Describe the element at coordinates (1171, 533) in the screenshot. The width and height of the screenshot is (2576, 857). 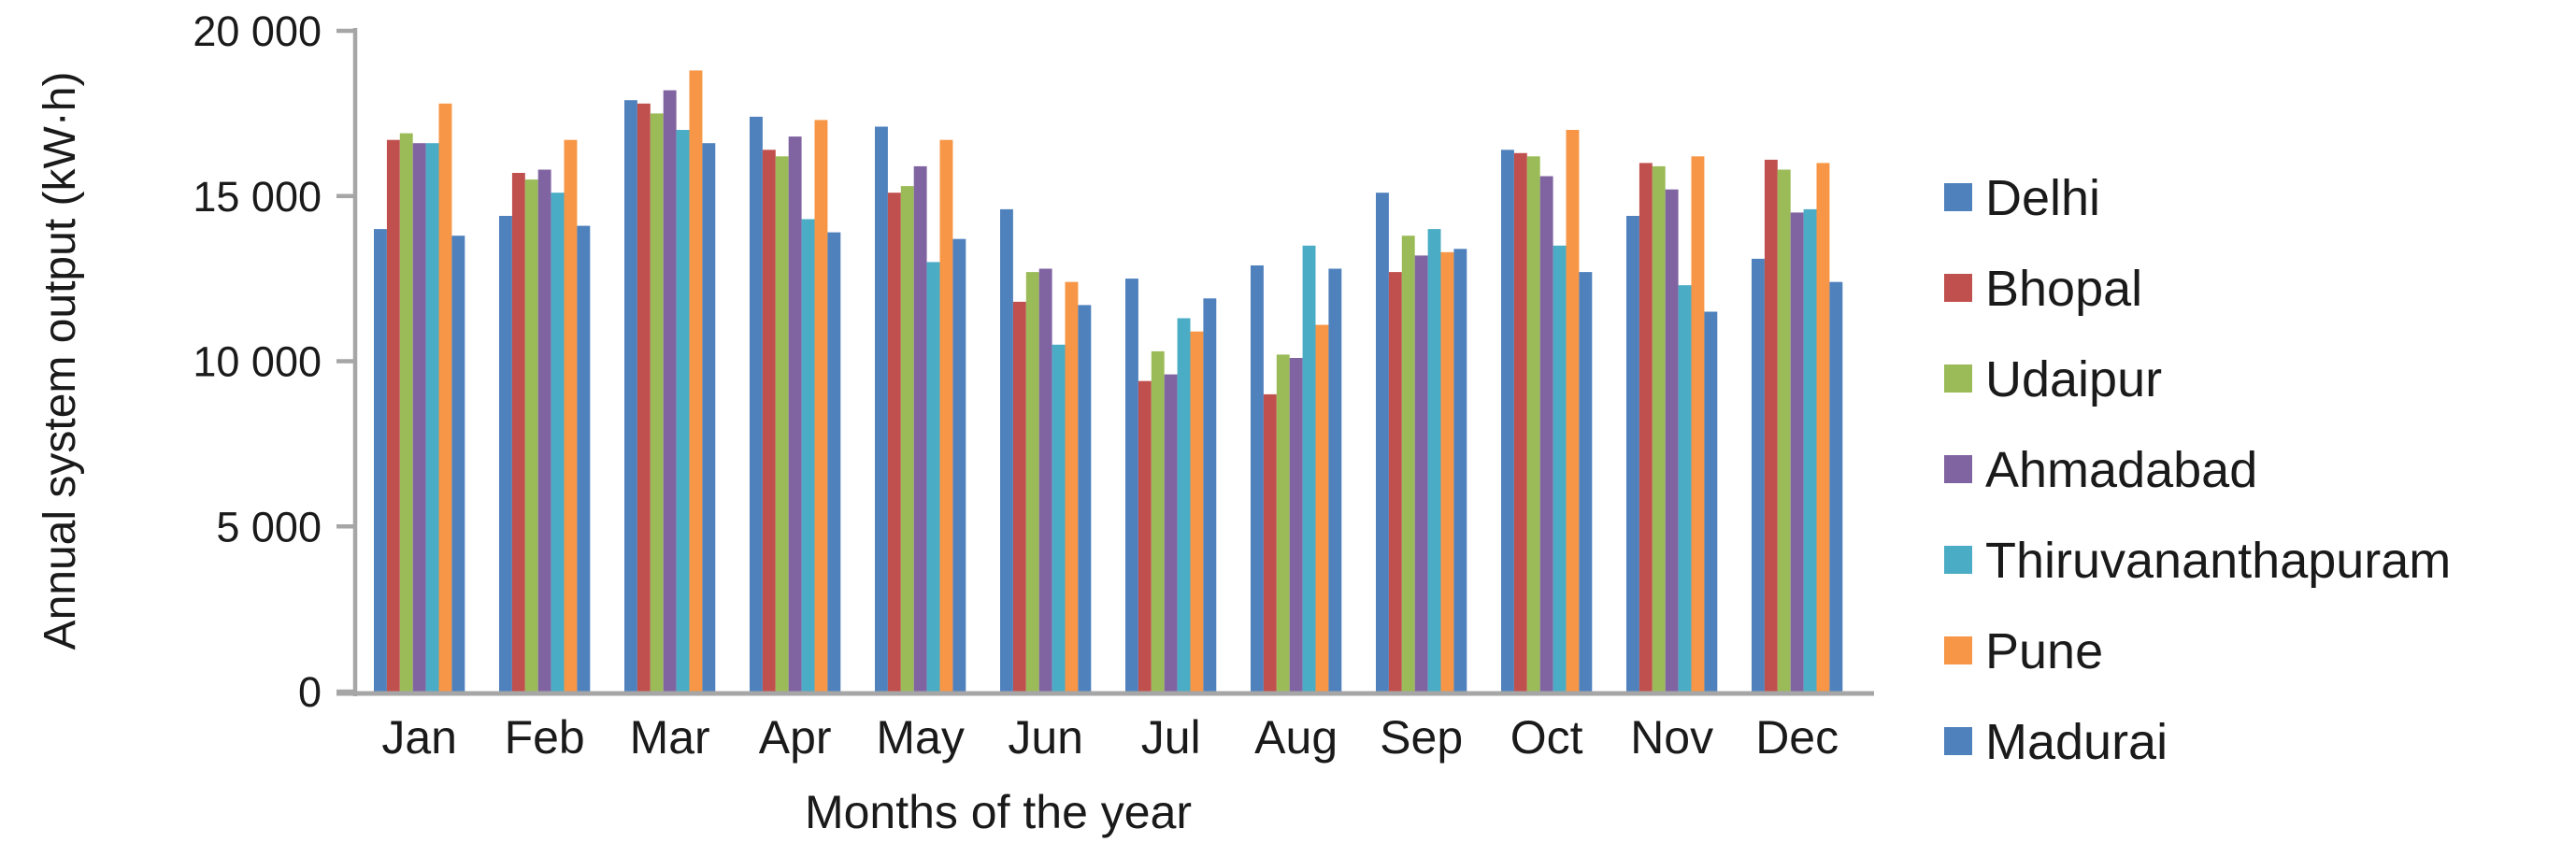
I see `bar-ahmadabad-jul` at that location.